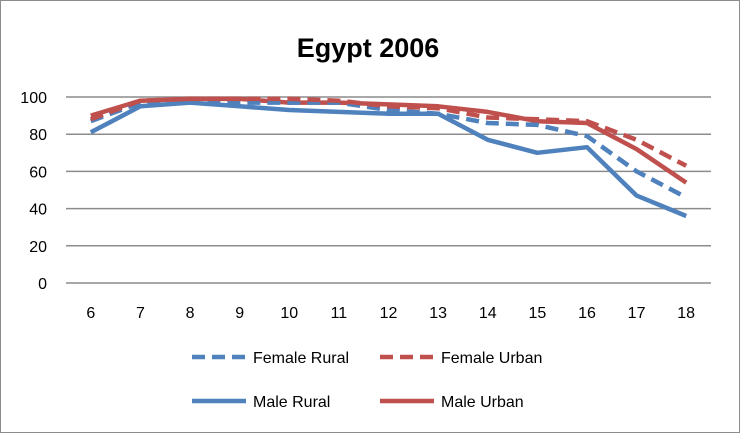 Image resolution: width=740 pixels, height=433 pixels. Describe the element at coordinates (38, 210) in the screenshot. I see `y-tick-label: 40` at that location.